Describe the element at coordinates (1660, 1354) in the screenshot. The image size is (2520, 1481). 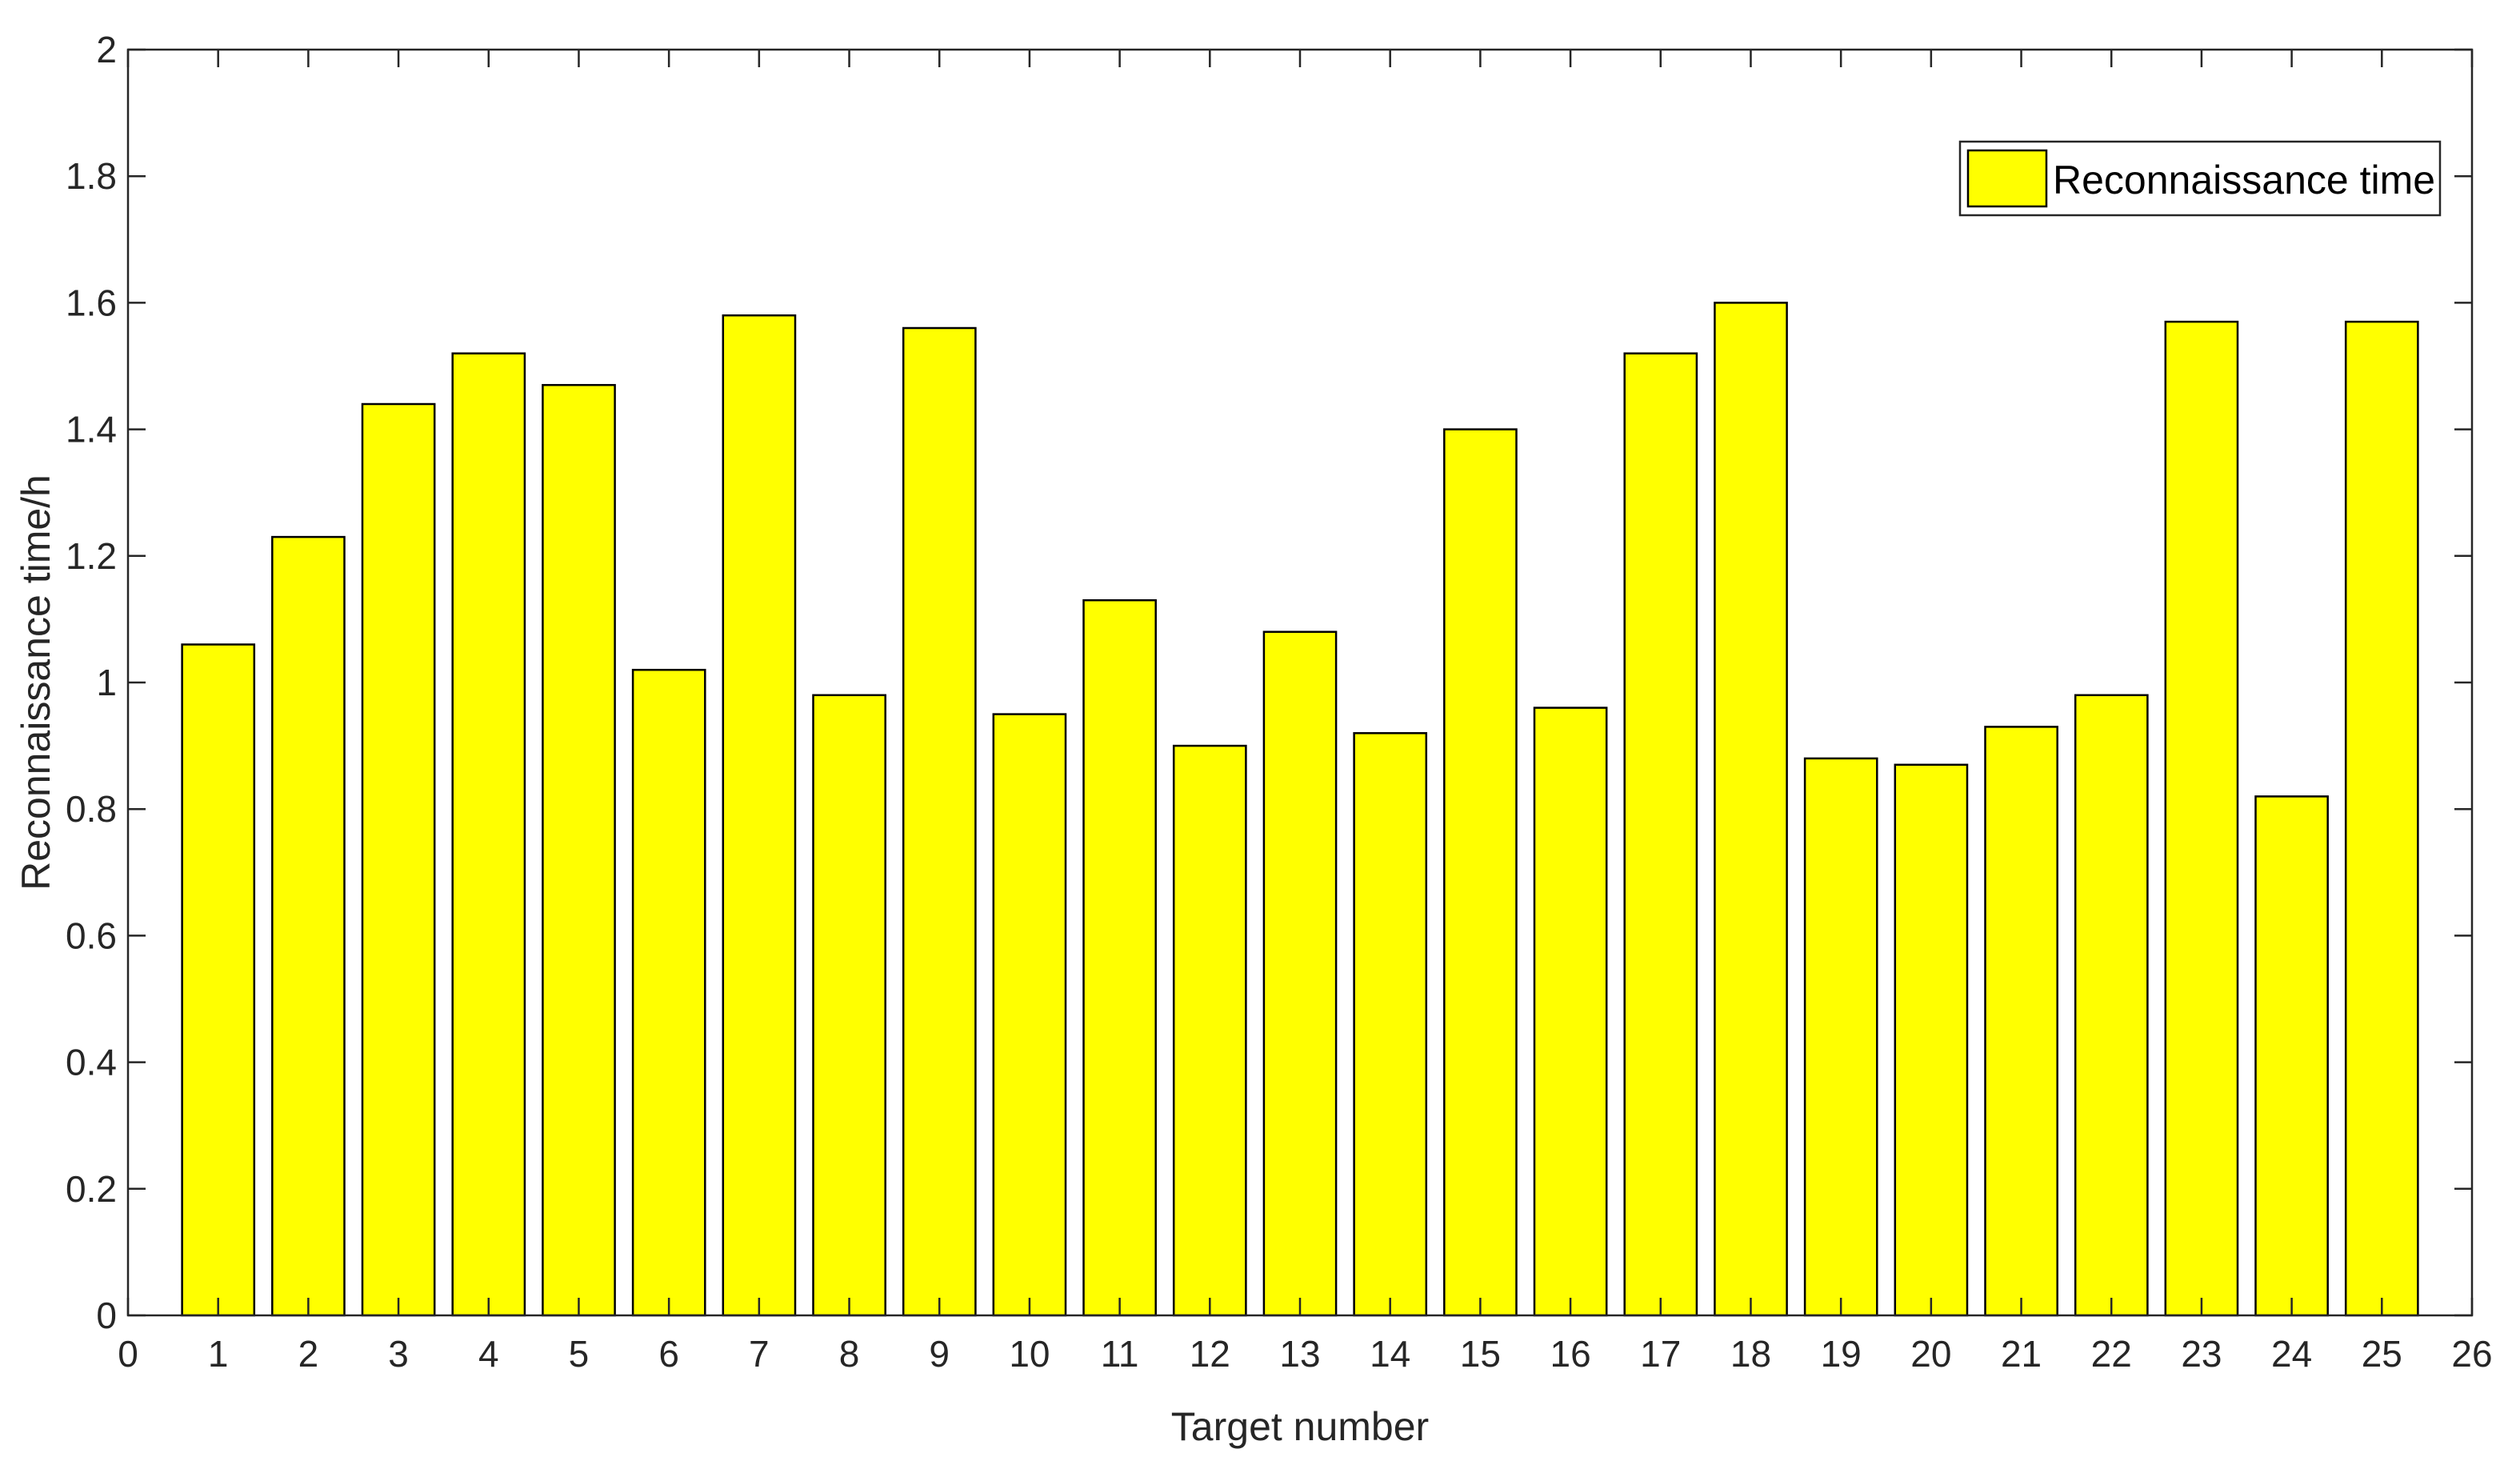
I see `x-tick-label-17: 17` at that location.